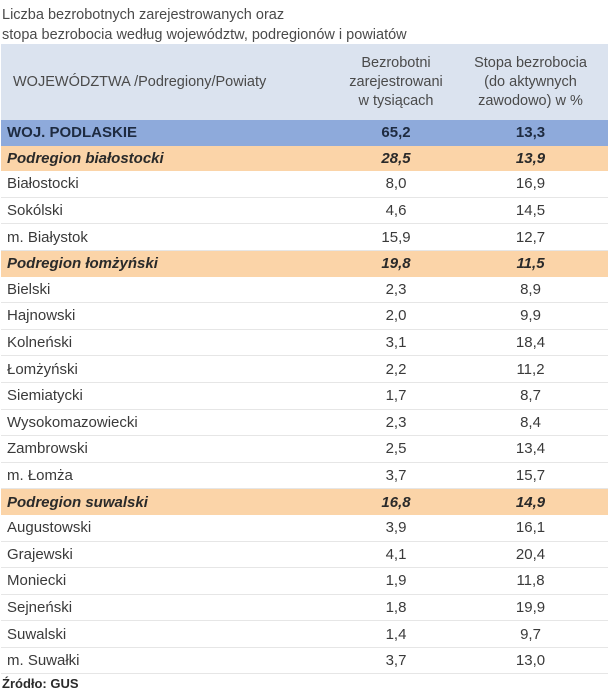 The width and height of the screenshot is (608, 698). Describe the element at coordinates (396, 100) in the screenshot. I see `header-unemployed-line-3: w tysiącach` at that location.